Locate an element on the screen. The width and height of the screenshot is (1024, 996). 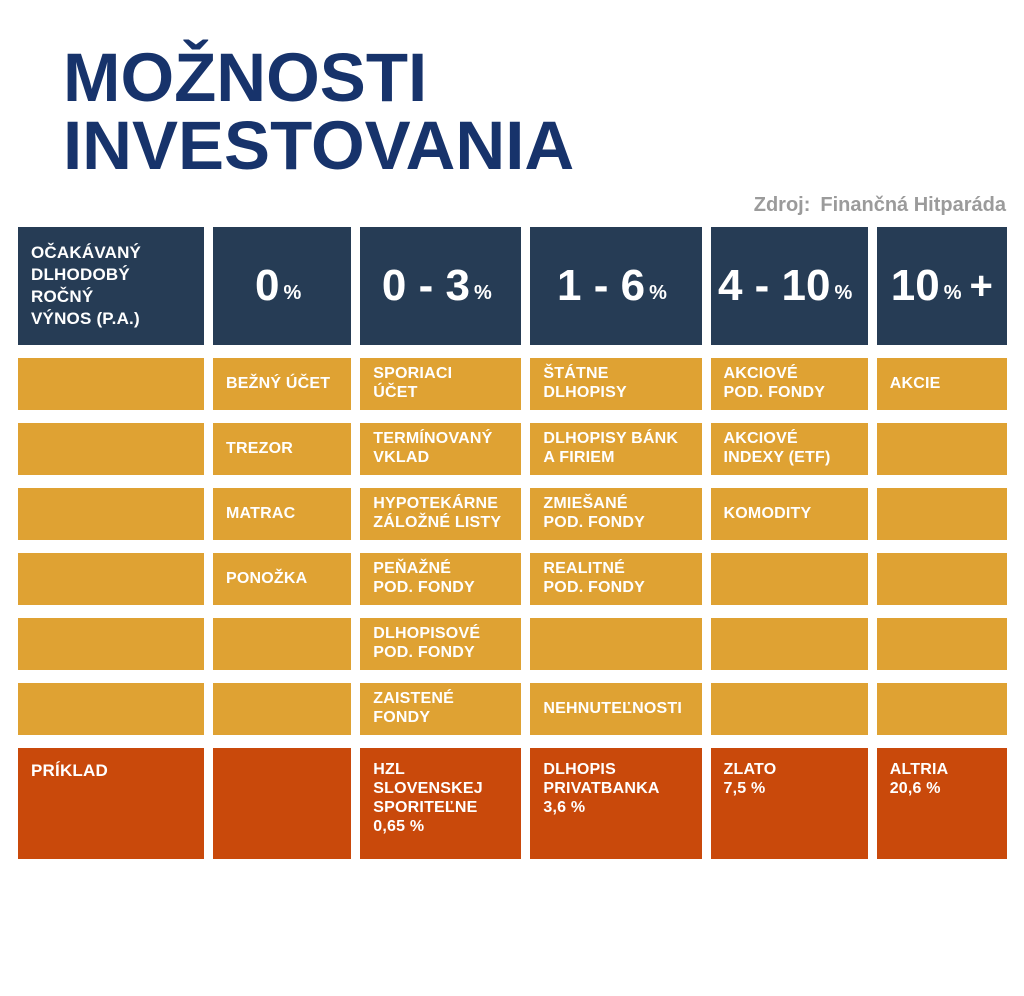
example-cell: ZLATO 7,5 % is located at coordinates (789, 803).